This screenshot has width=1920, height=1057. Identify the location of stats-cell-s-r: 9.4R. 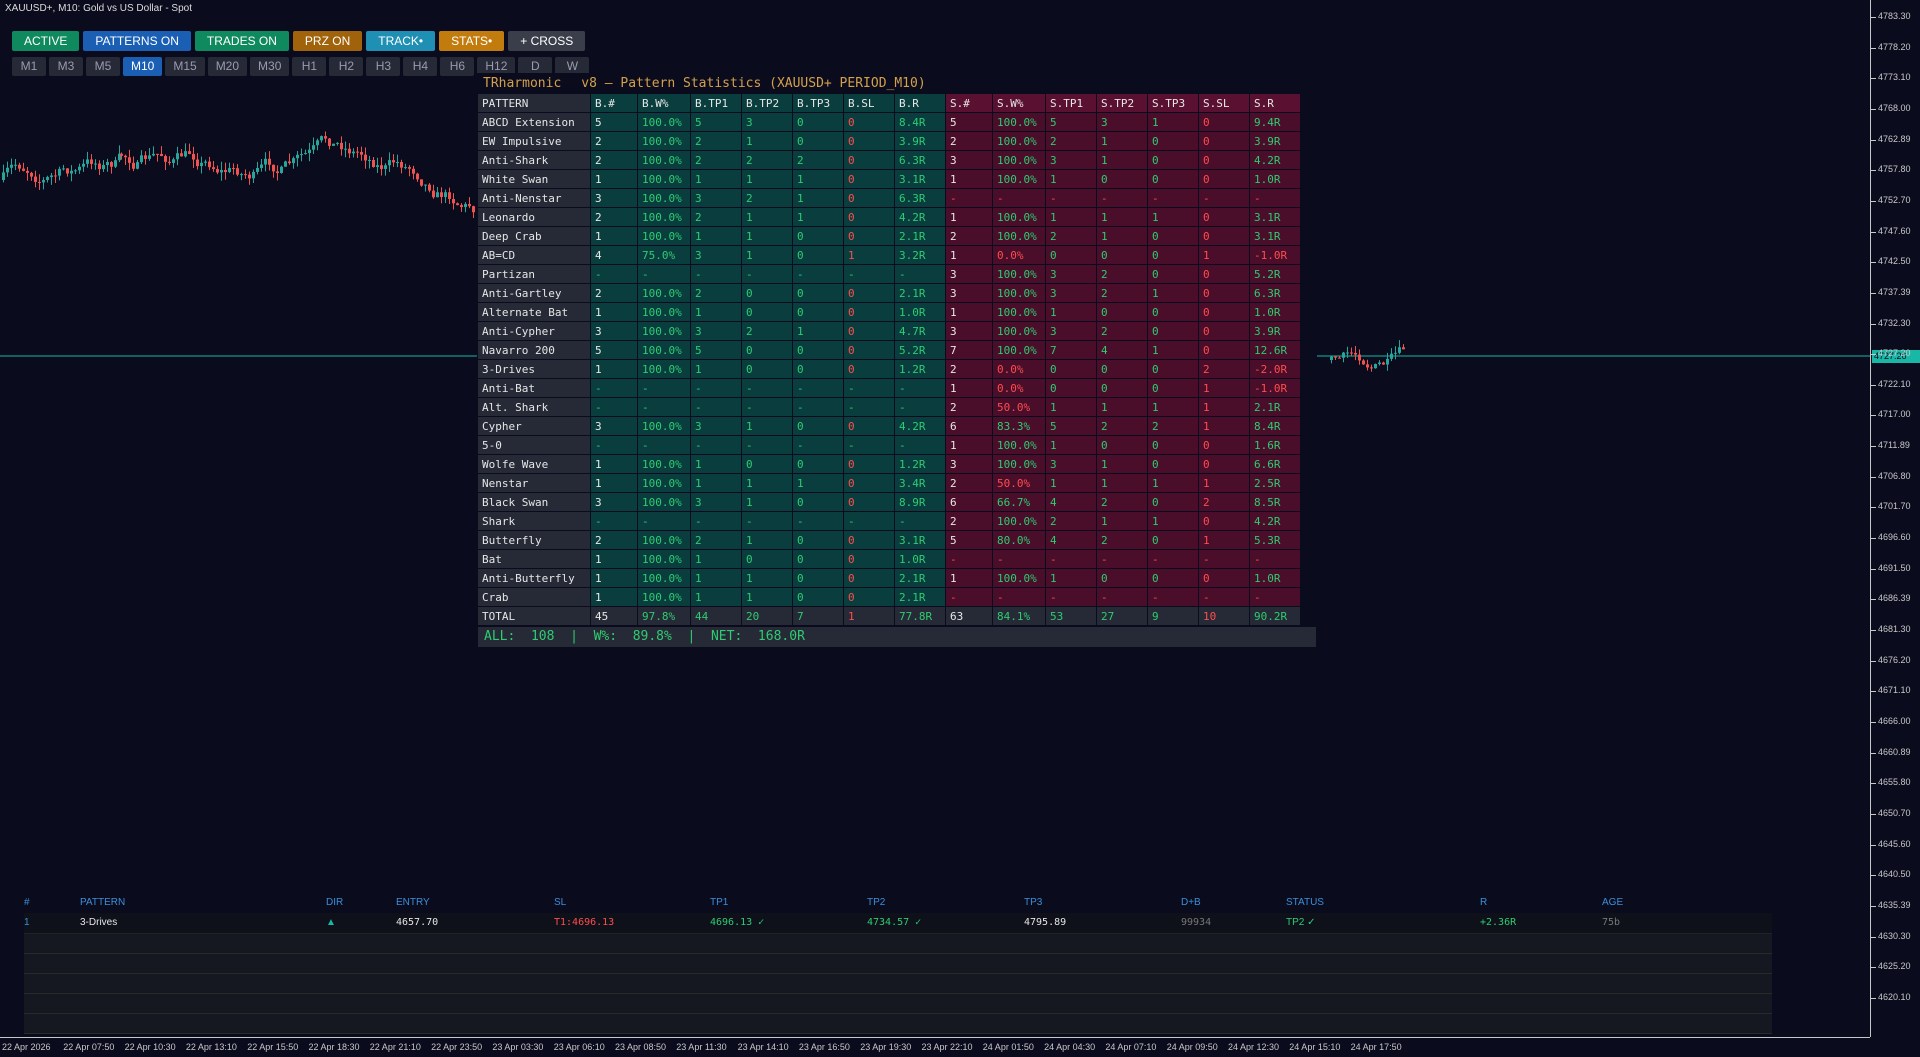
(1275, 122).